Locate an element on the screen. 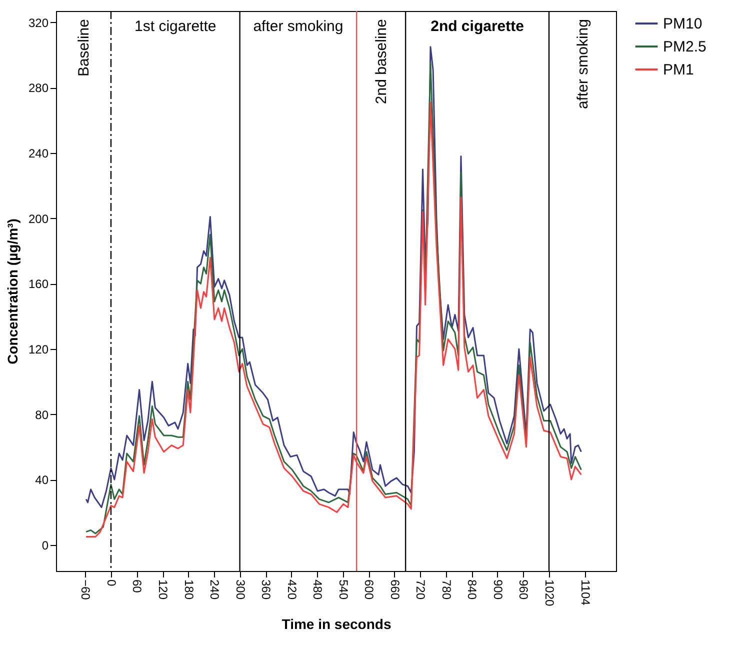 The image size is (732, 670). legend-label: PM10 is located at coordinates (682, 24).